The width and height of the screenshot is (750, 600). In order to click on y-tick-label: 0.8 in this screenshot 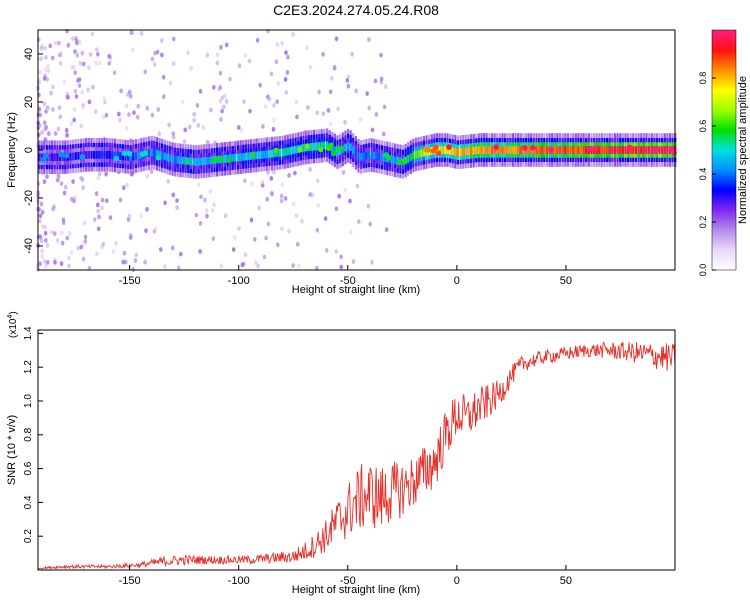, I will do `click(28, 434)`.